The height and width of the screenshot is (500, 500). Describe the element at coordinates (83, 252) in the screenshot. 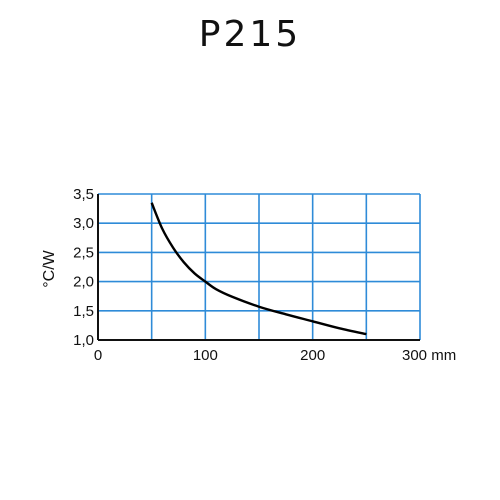

I see `y-tick-label: 2,5` at that location.